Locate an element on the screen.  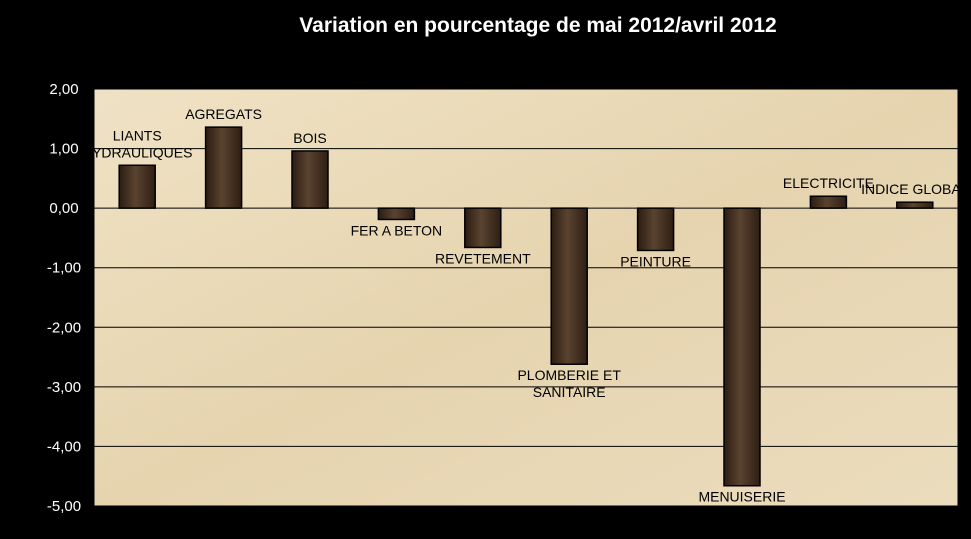
y-tick-label: 0,00 is located at coordinates (63, 208).